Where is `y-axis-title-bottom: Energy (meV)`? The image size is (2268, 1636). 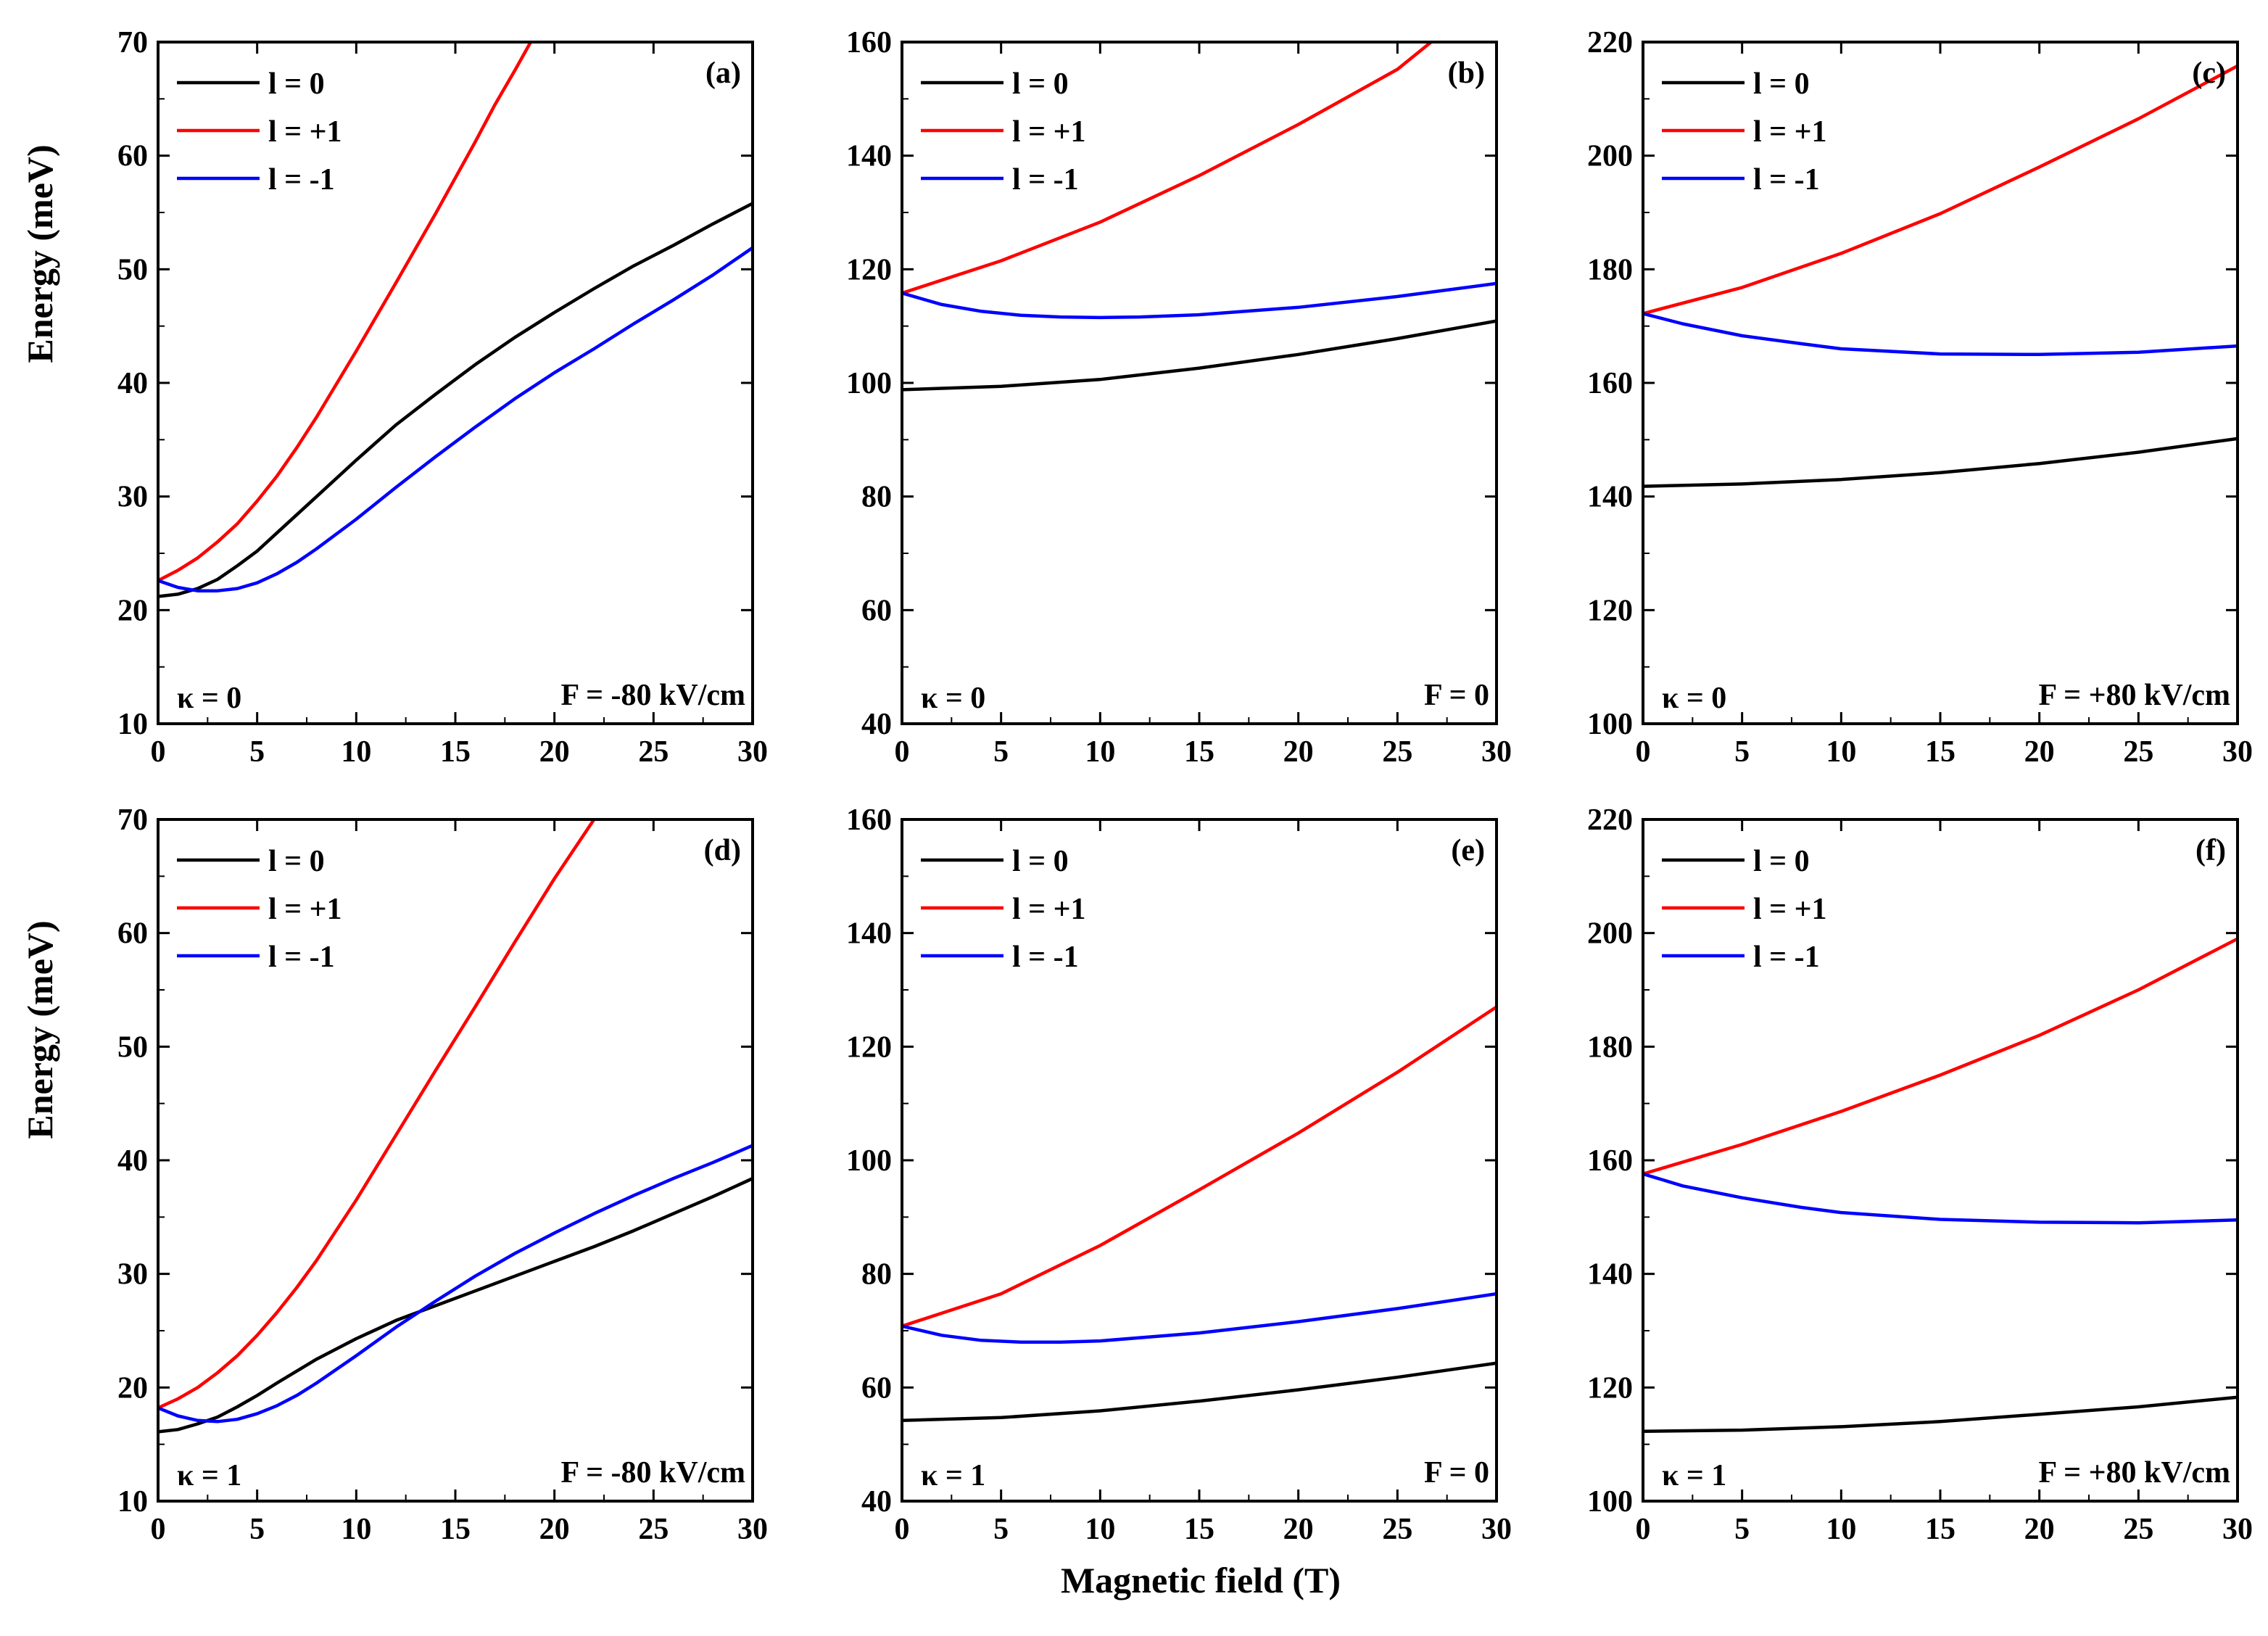 y-axis-title-bottom: Energy (meV) is located at coordinates (40, 1029).